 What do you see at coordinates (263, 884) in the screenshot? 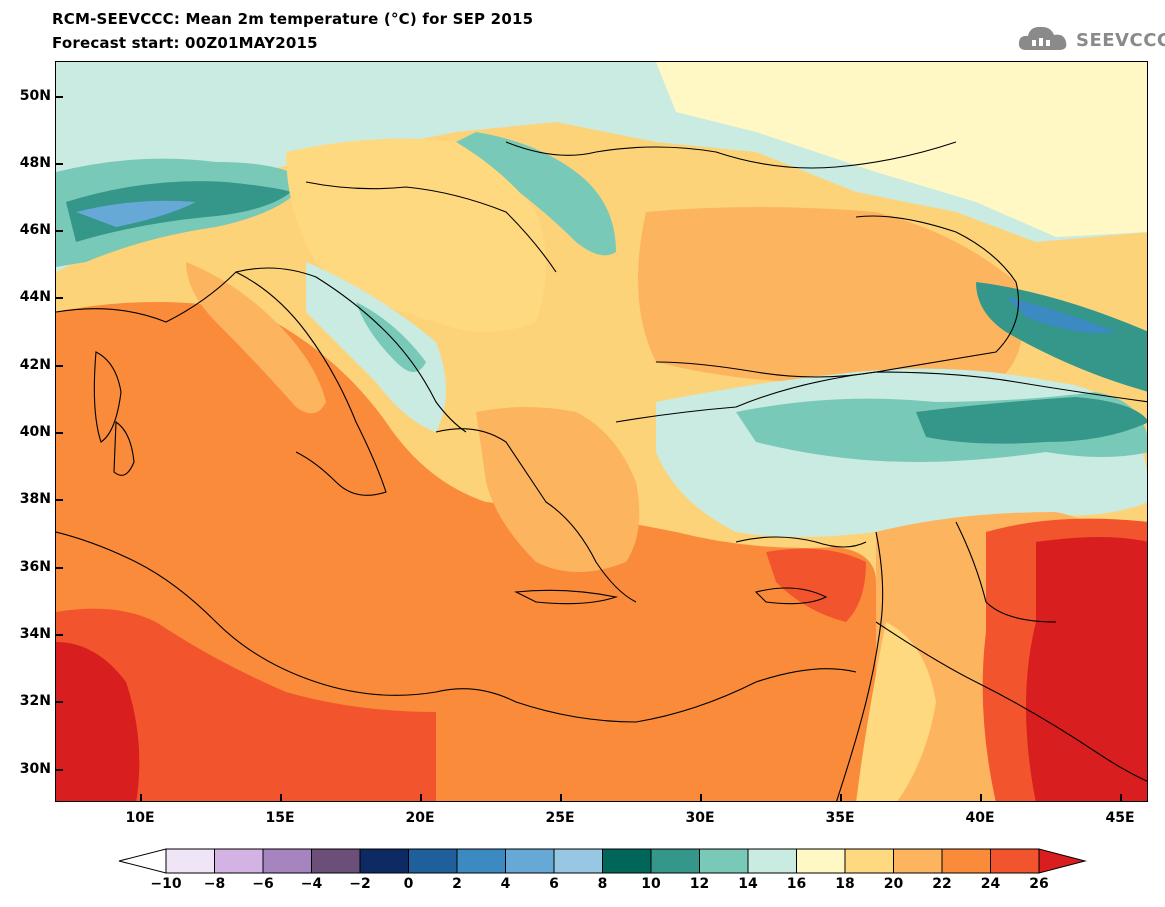
I see `colorbar-label: −6` at bounding box center [263, 884].